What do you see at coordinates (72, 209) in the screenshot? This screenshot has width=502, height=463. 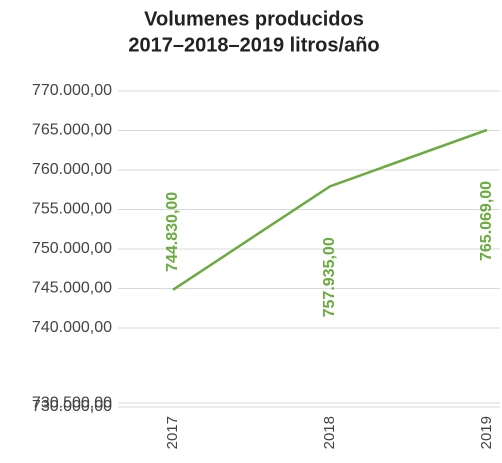 I see `y-tick-label: 755.000,00` at bounding box center [72, 209].